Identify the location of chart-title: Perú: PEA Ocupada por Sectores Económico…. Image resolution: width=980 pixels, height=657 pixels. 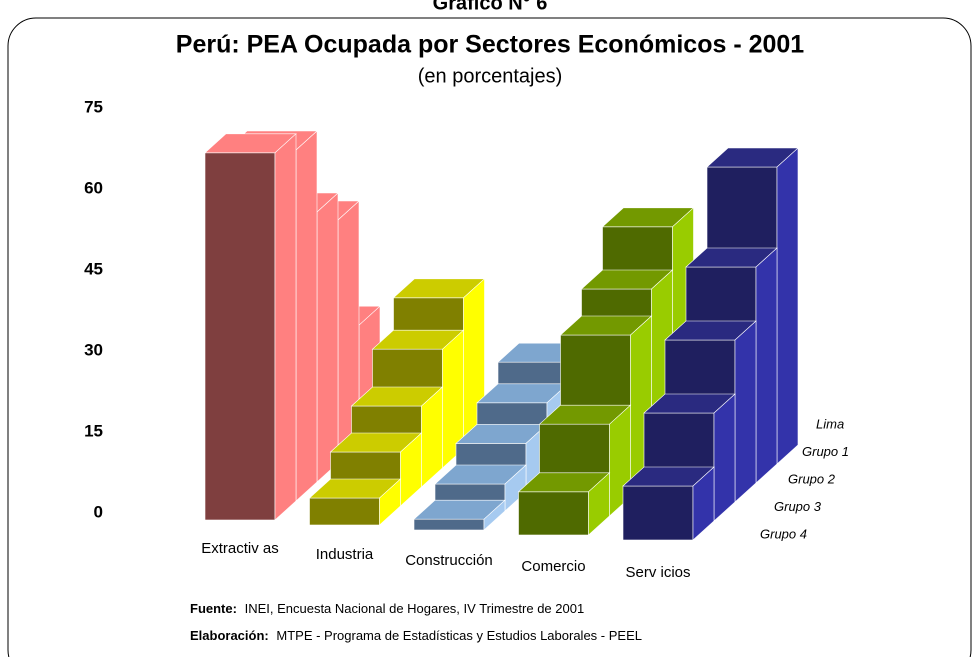
(490, 45).